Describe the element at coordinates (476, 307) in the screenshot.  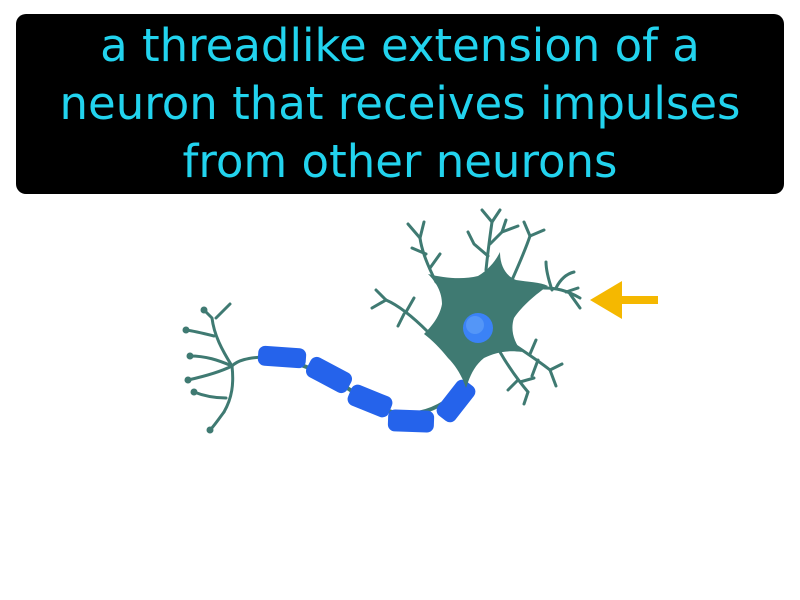
I see `dendrites` at that location.